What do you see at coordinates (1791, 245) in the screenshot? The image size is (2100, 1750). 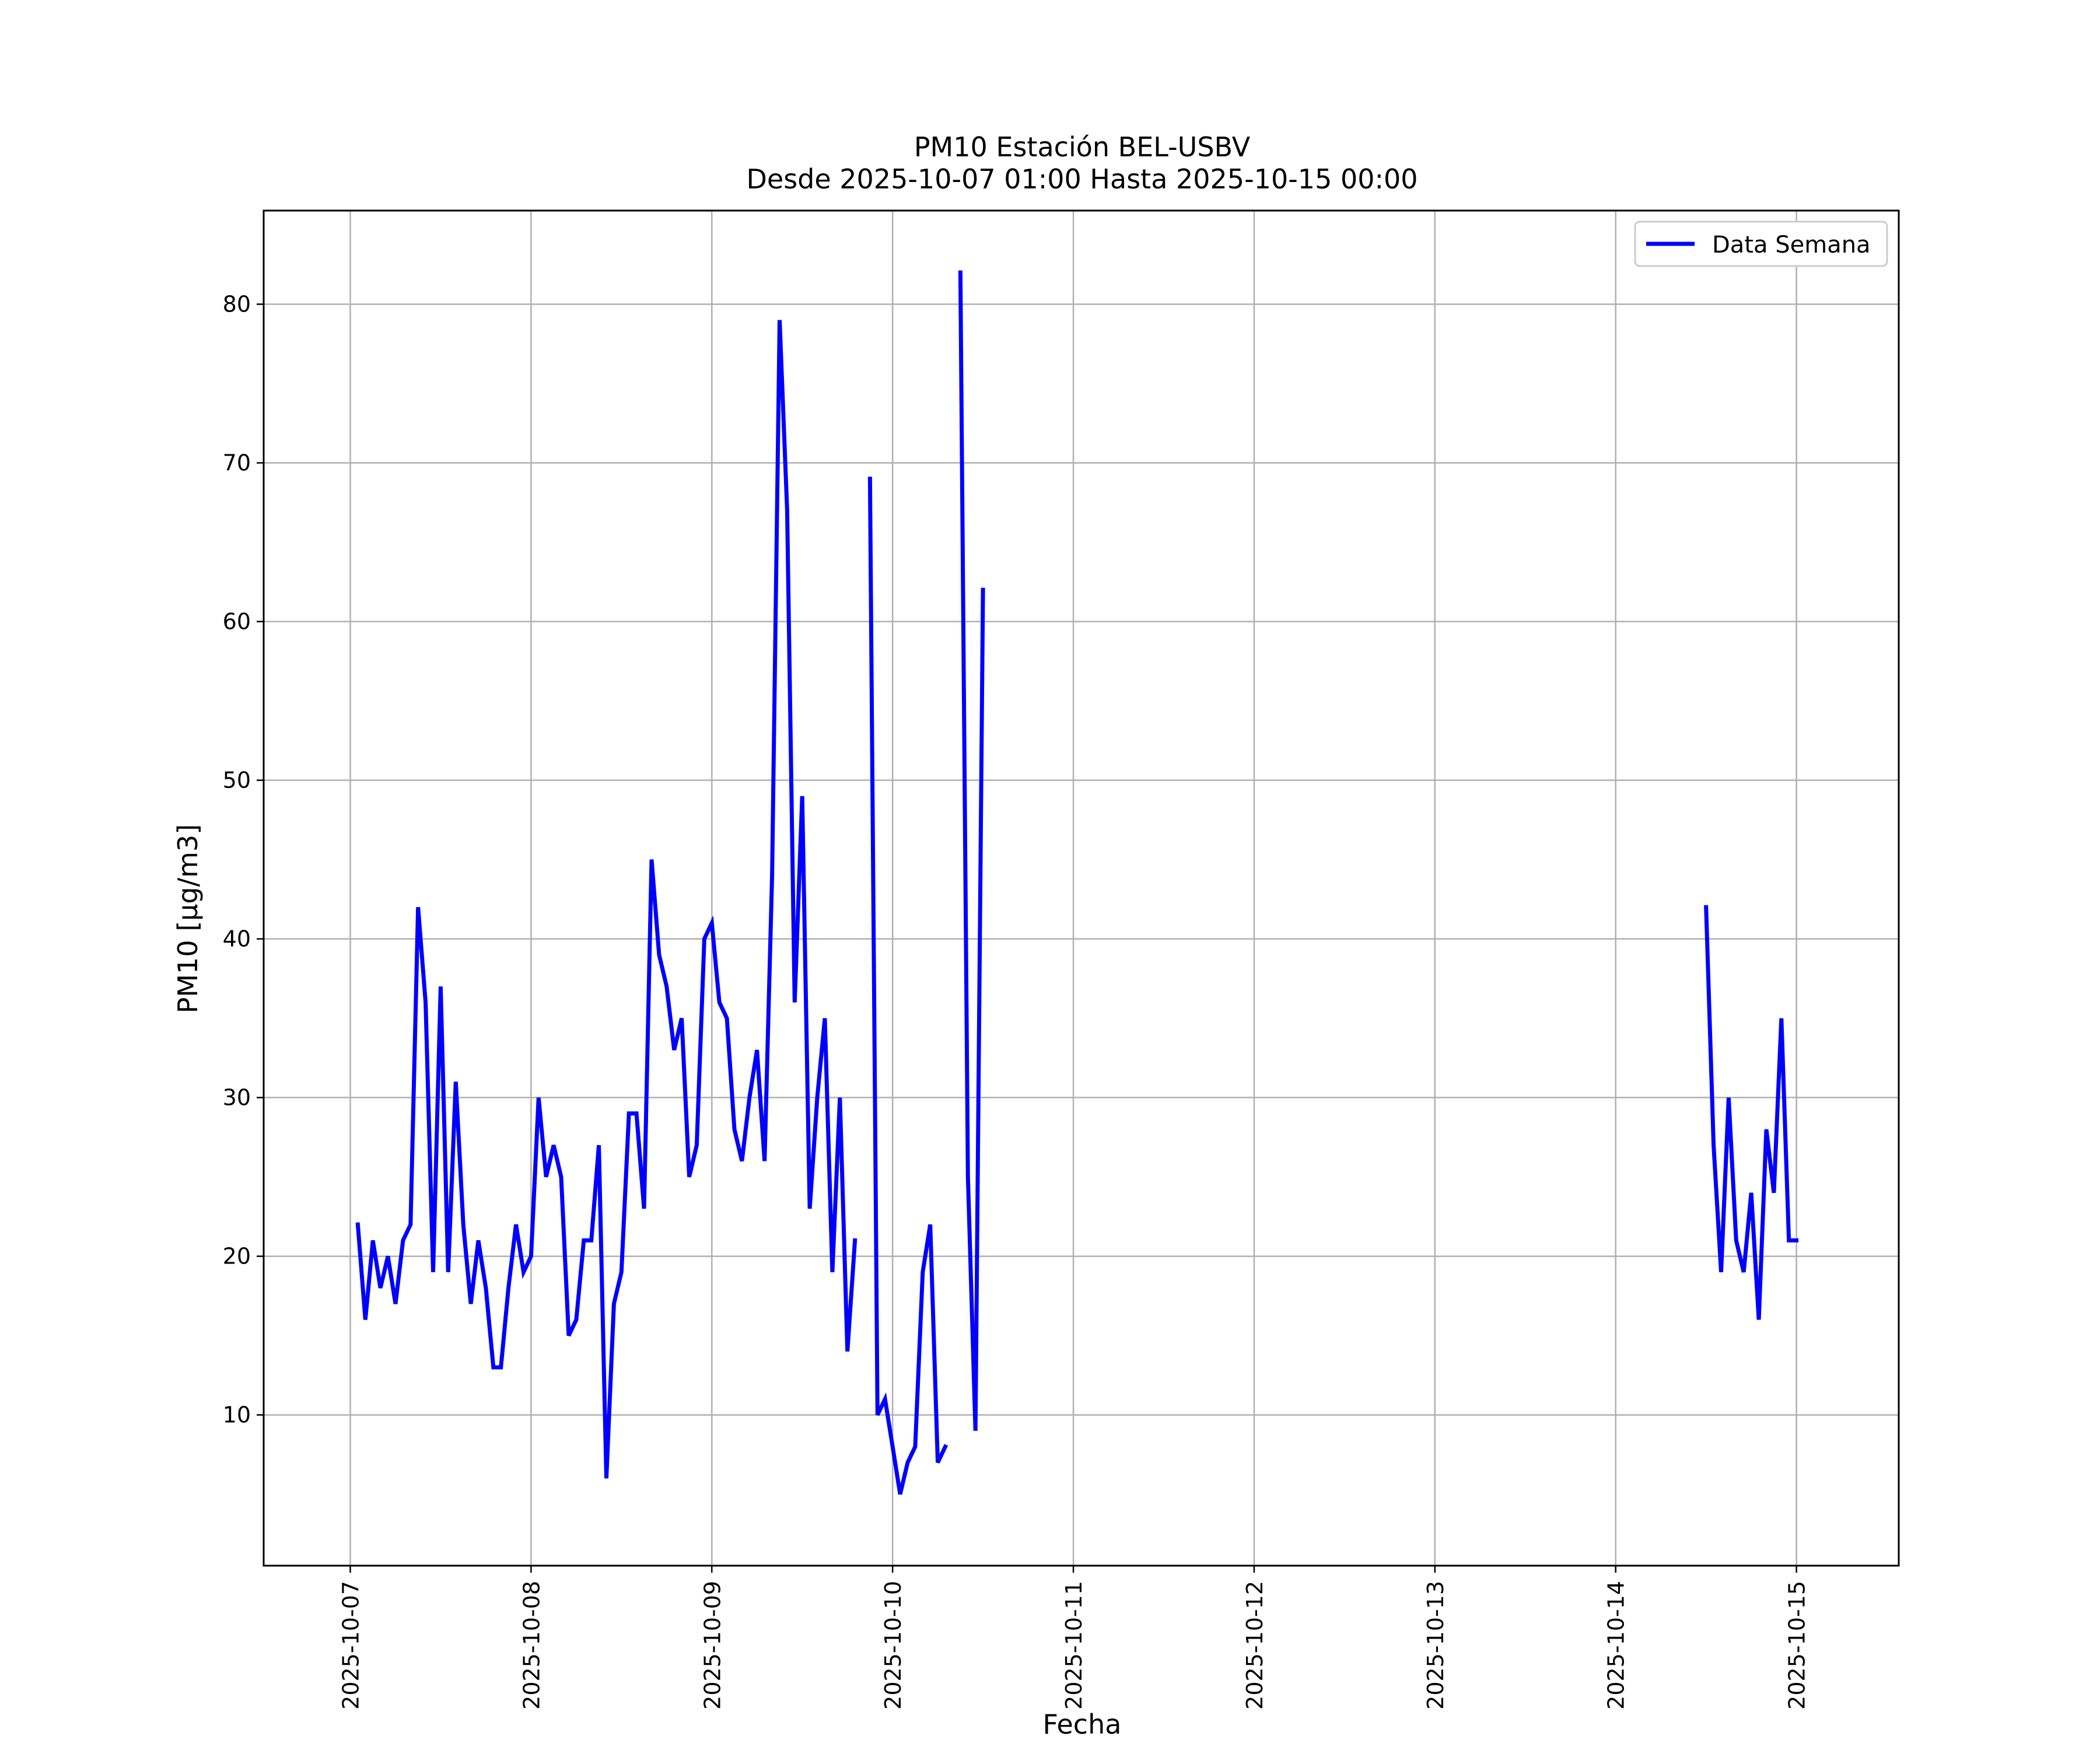 I see `legend-label: Data Semana` at bounding box center [1791, 245].